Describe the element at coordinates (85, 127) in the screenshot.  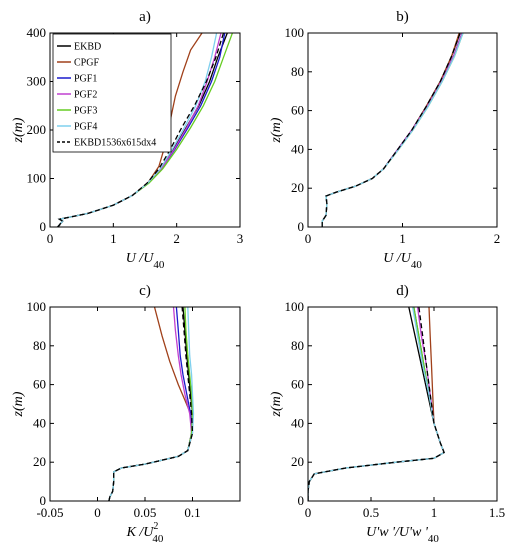
I see `legend-label: PGF4` at that location.